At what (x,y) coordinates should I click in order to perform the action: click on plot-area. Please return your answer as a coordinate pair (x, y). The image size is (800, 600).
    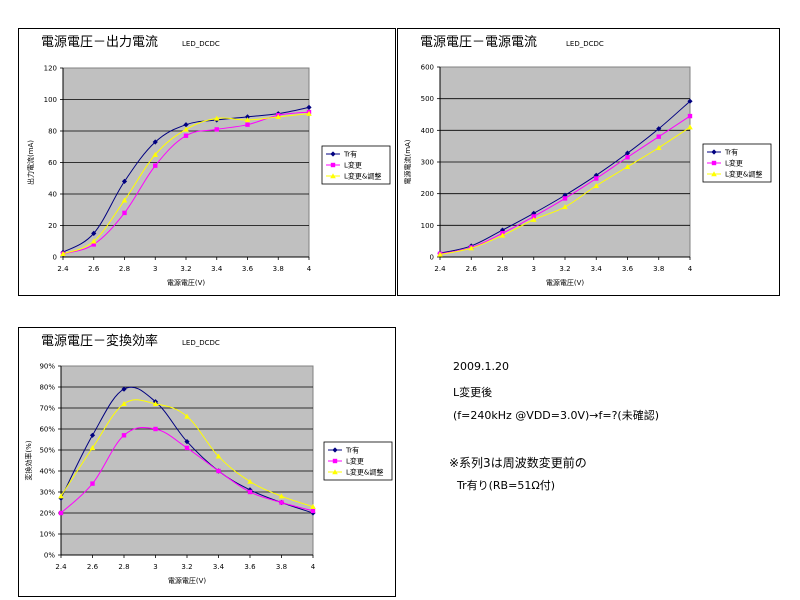
    Looking at the image, I should click on (187, 460).